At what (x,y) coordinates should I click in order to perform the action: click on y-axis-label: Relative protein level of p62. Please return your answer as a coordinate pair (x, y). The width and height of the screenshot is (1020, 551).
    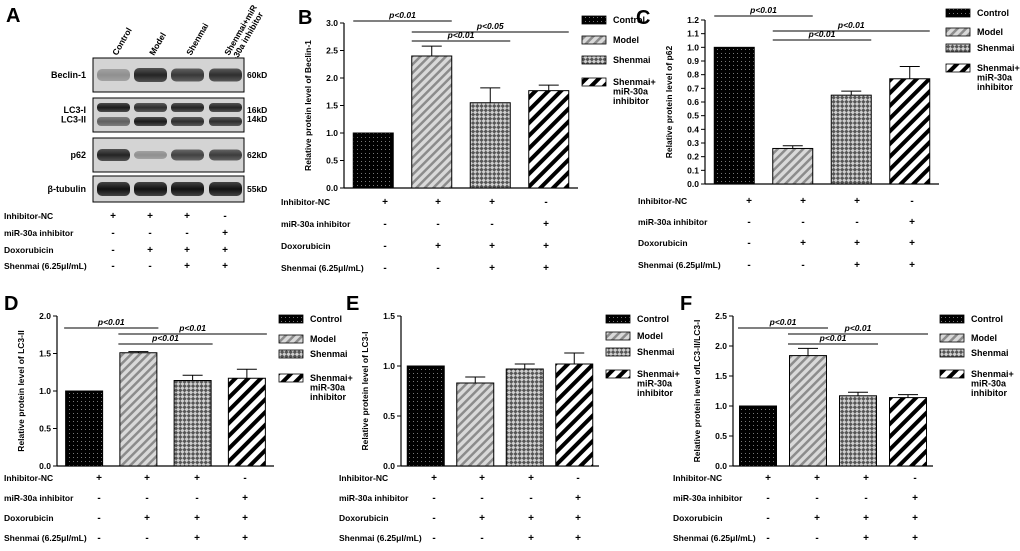
    Looking at the image, I should click on (669, 102).